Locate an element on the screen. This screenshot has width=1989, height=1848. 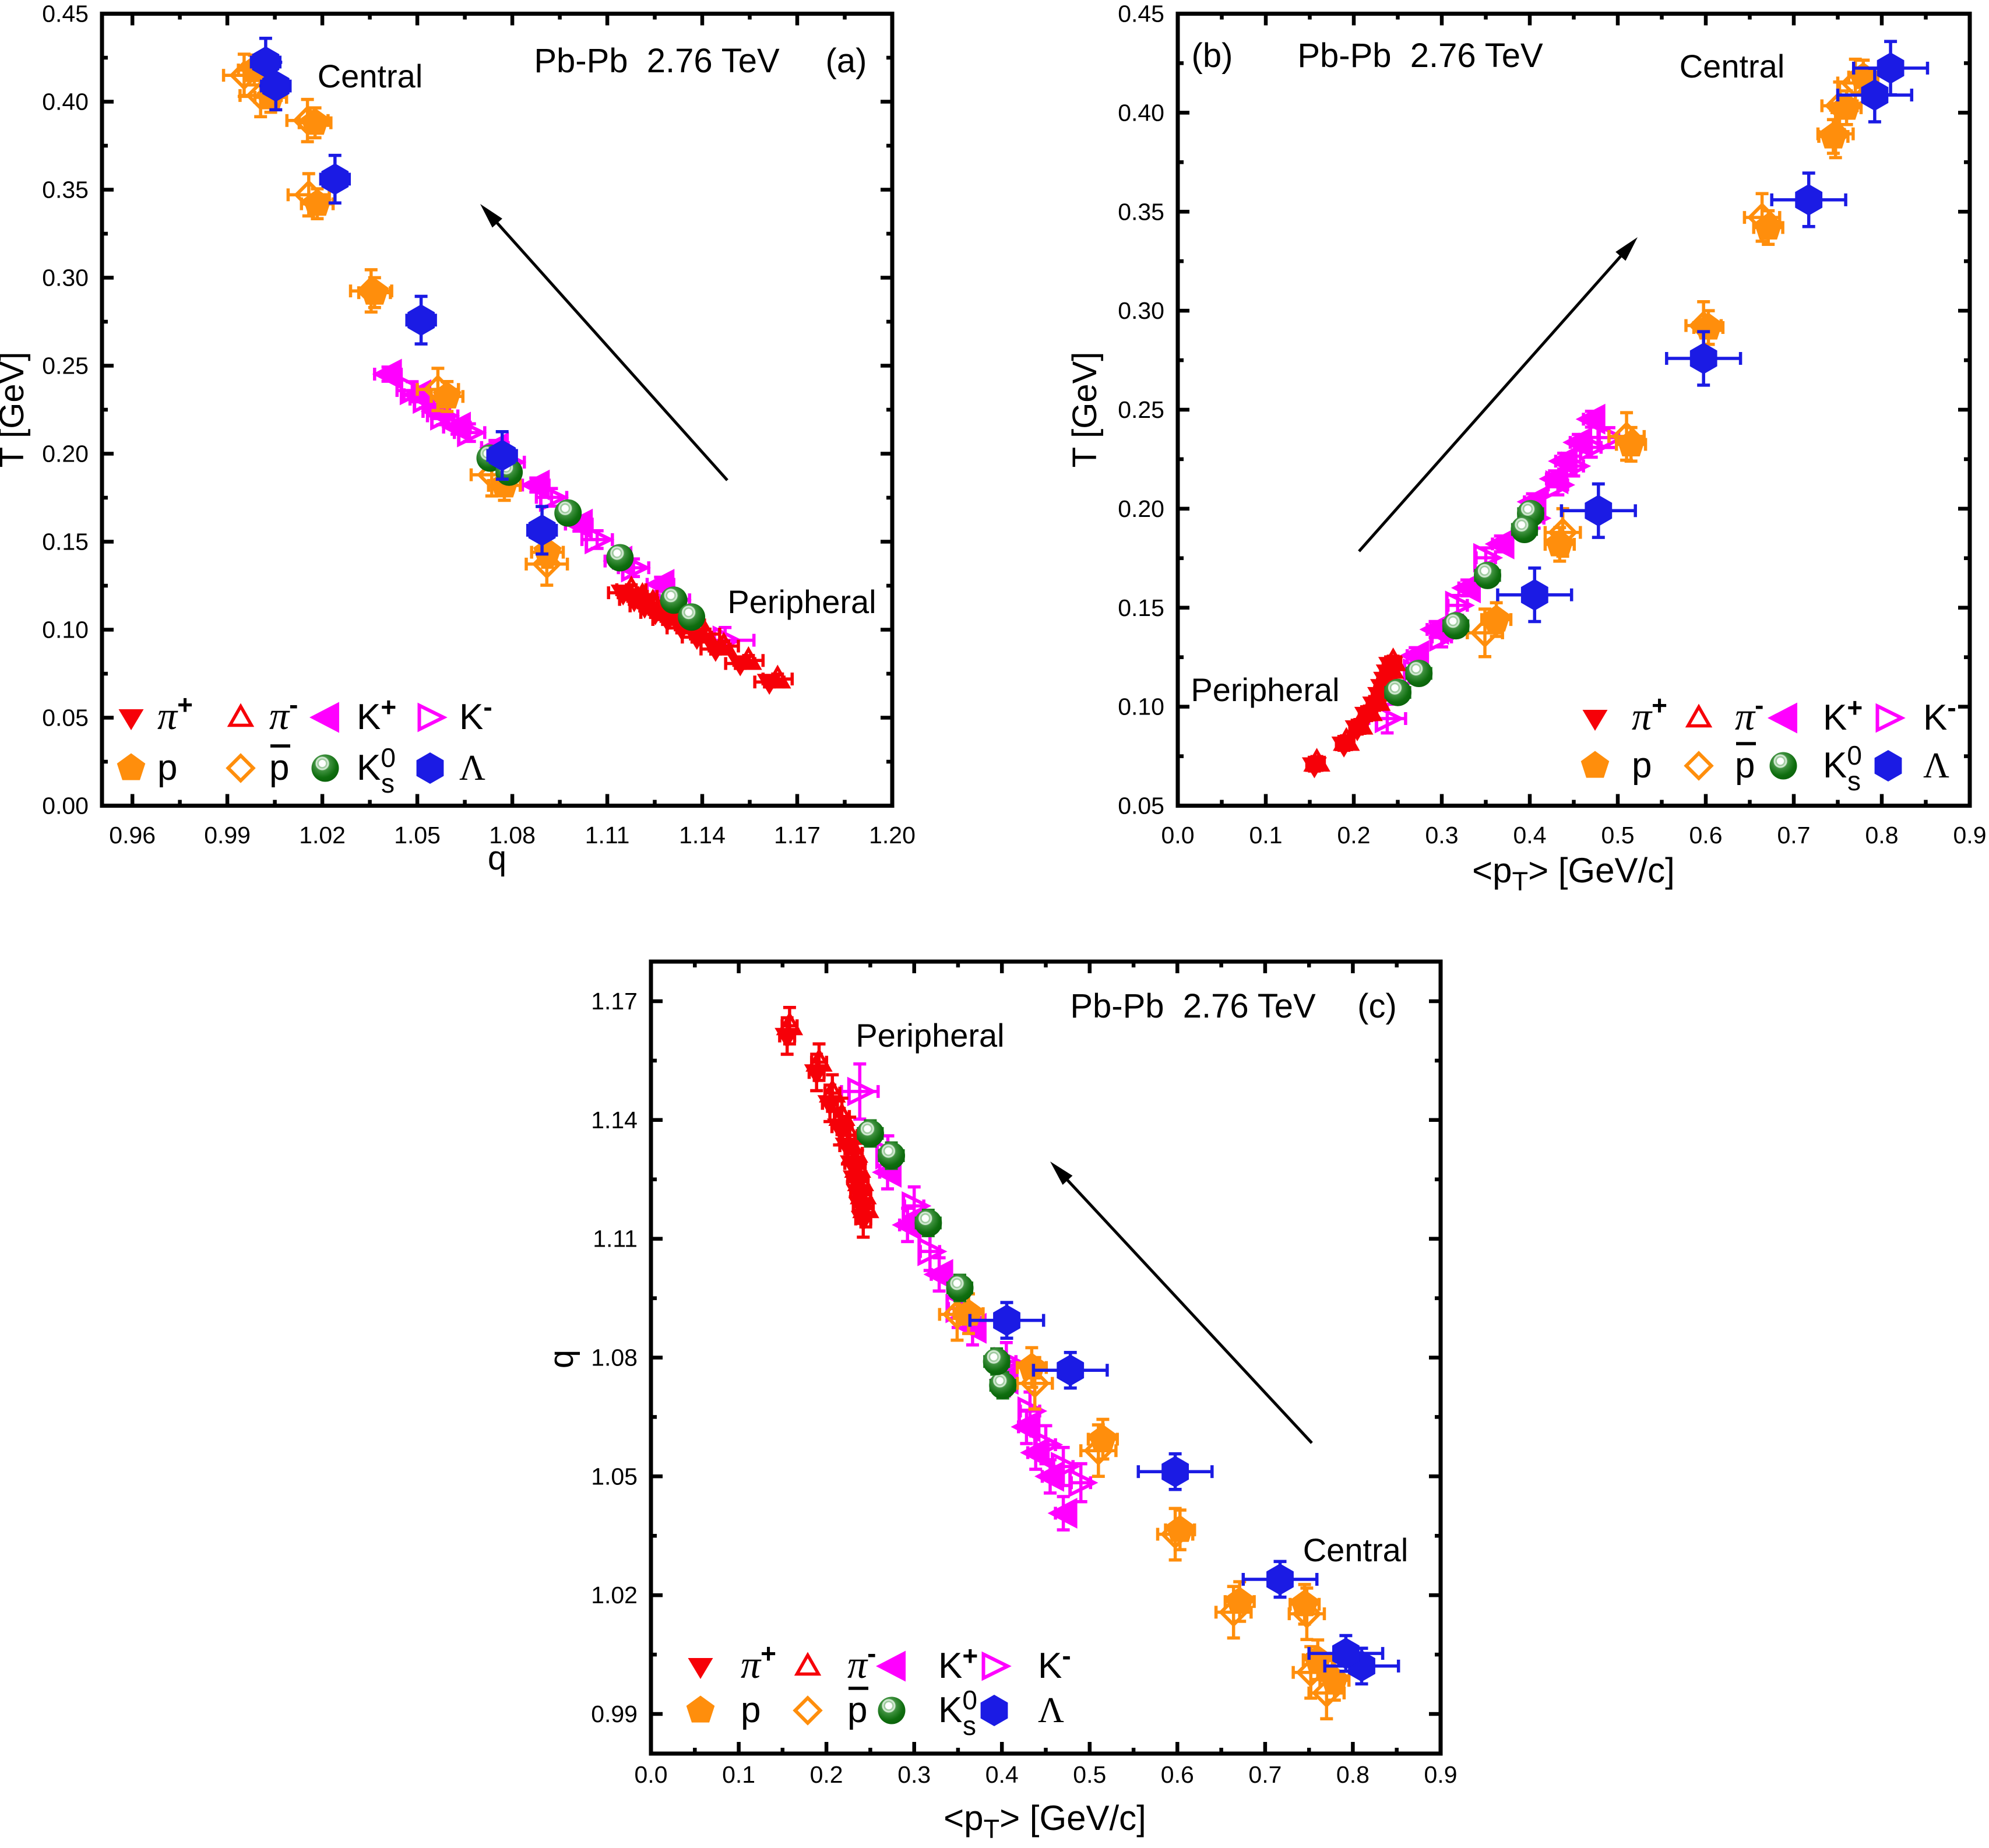
svg-text: 0.96 is located at coordinates (132, 835).